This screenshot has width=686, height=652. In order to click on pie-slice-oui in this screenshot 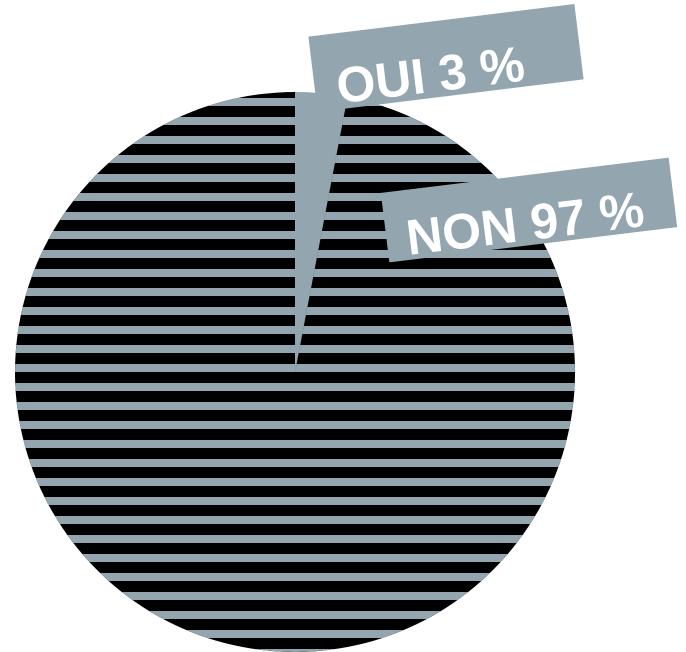, I will do `click(321, 232)`.